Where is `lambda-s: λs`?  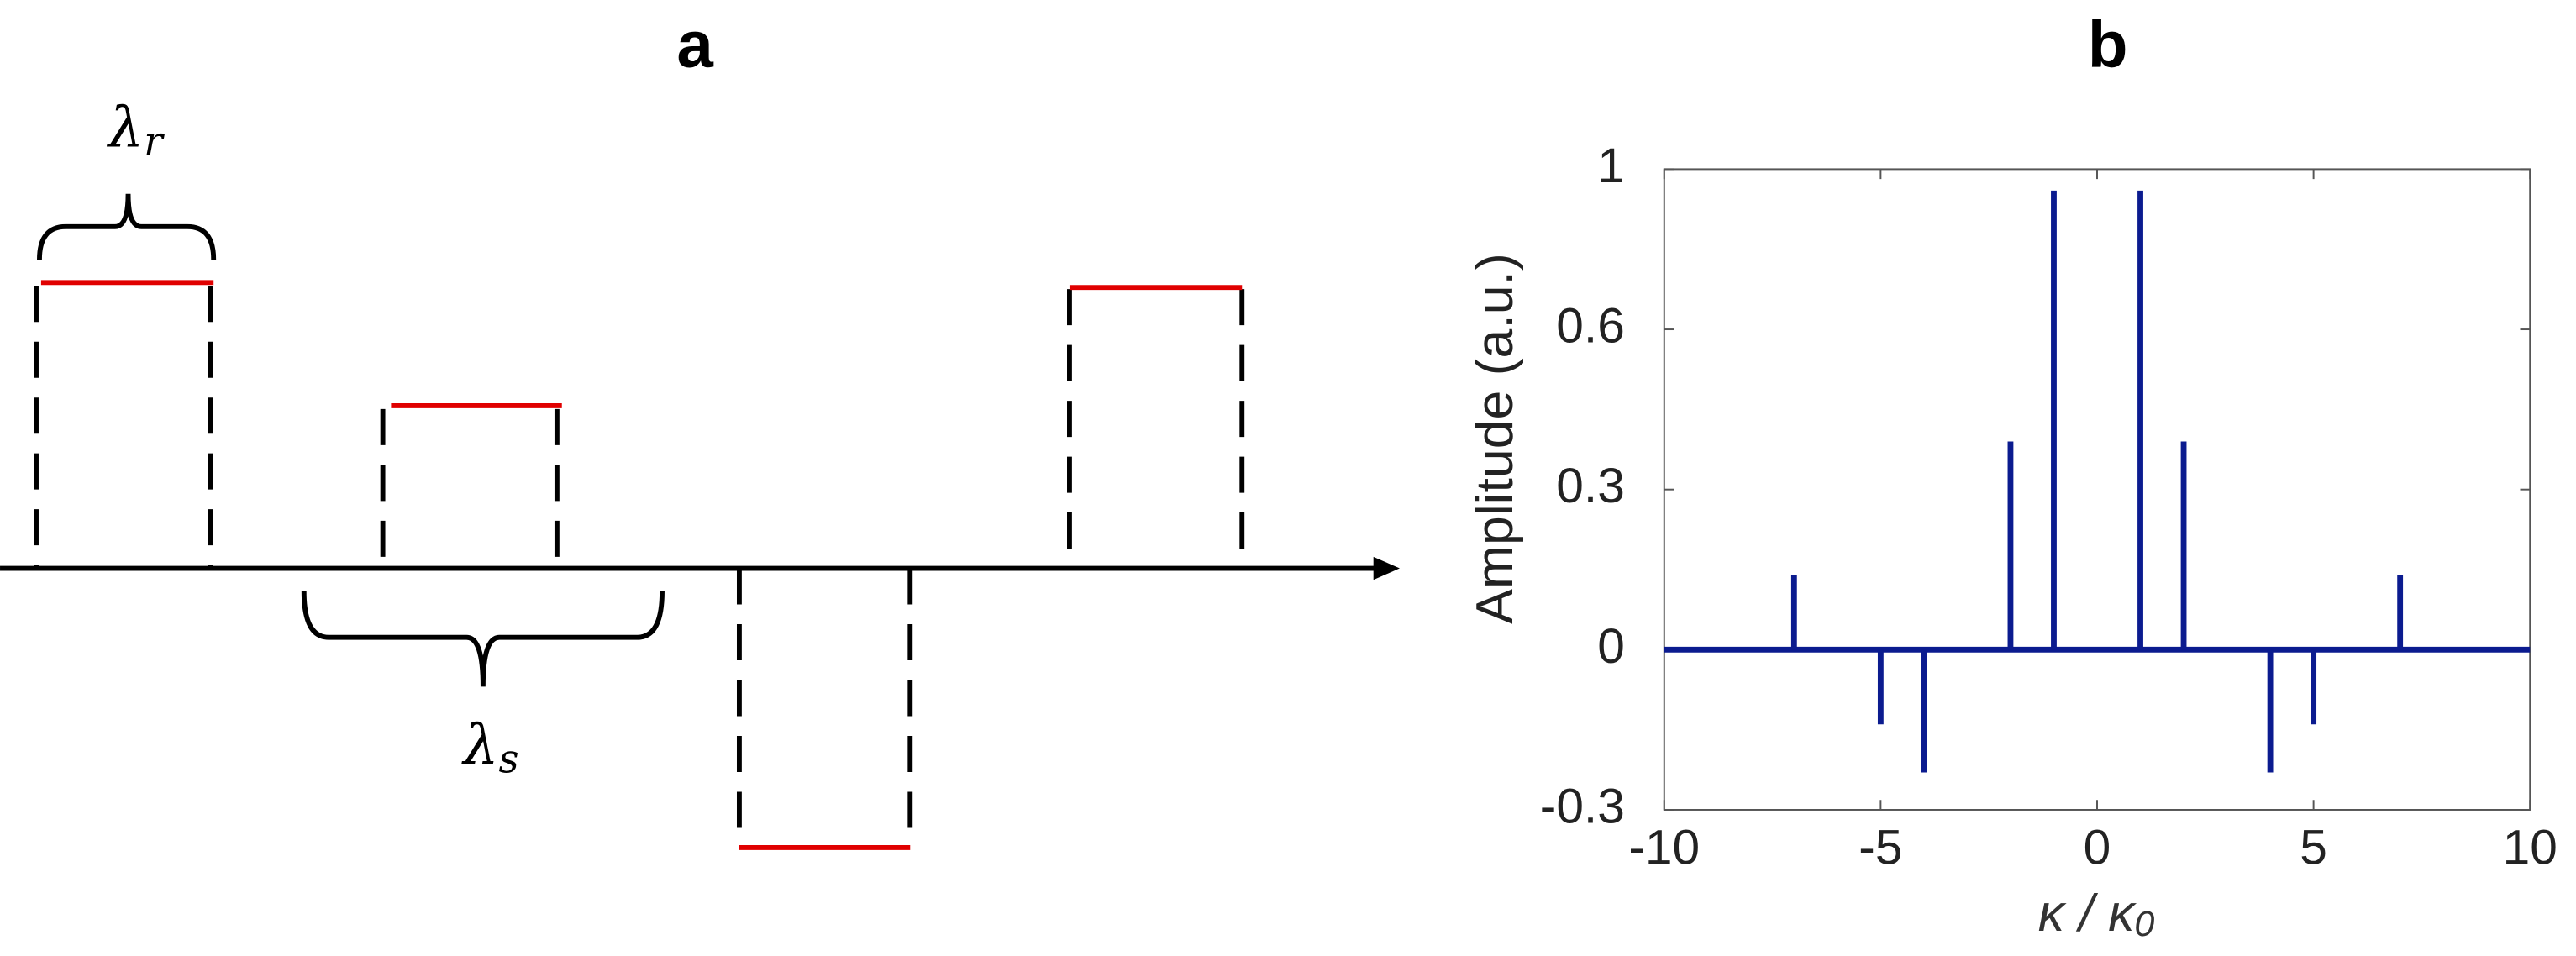 lambda-s: λs is located at coordinates (489, 747).